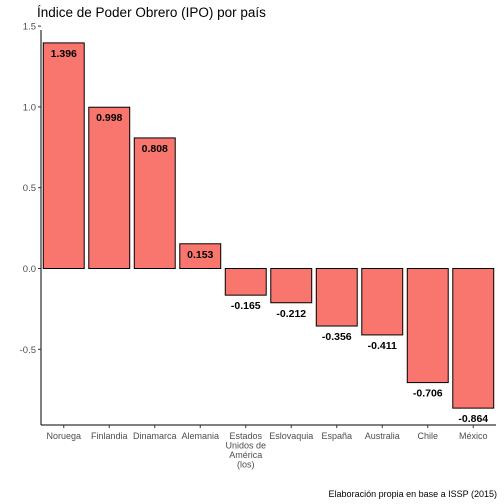 Image resolution: width=504 pixels, height=504 pixels. What do you see at coordinates (29, 27) in the screenshot?
I see `y-tick-label: 1.5` at bounding box center [29, 27].